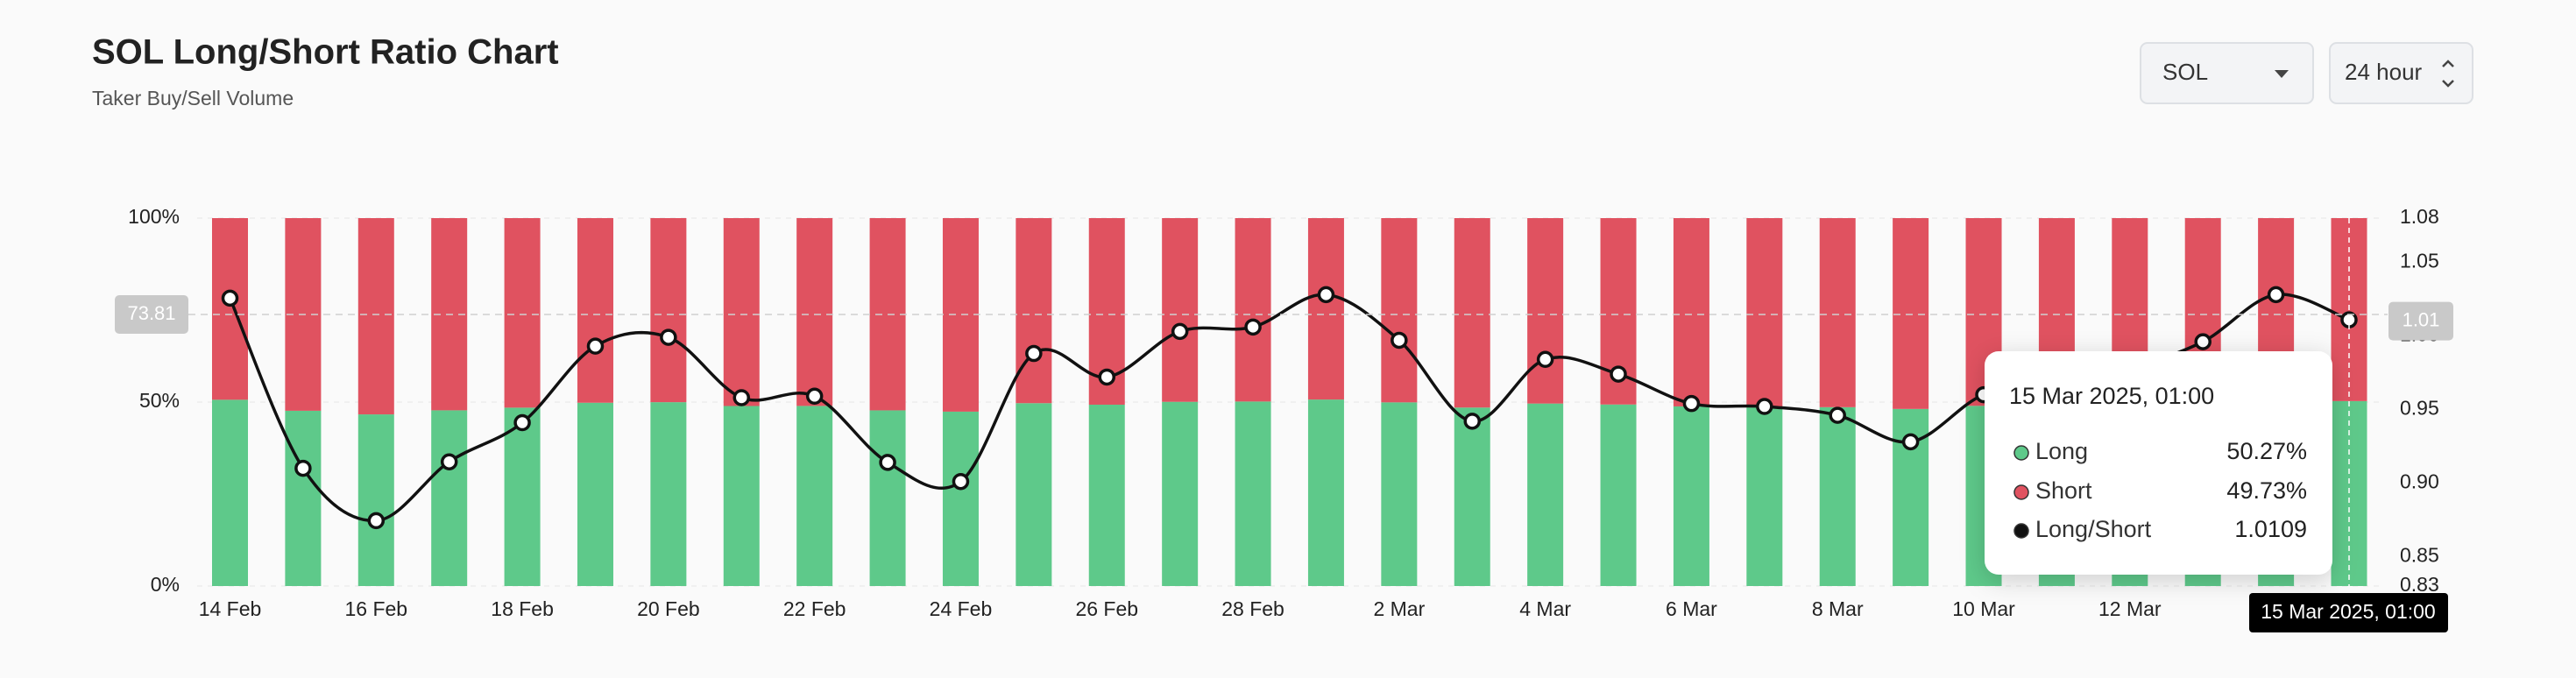 This screenshot has width=2576, height=678. I want to click on spinner, so click(2448, 74).